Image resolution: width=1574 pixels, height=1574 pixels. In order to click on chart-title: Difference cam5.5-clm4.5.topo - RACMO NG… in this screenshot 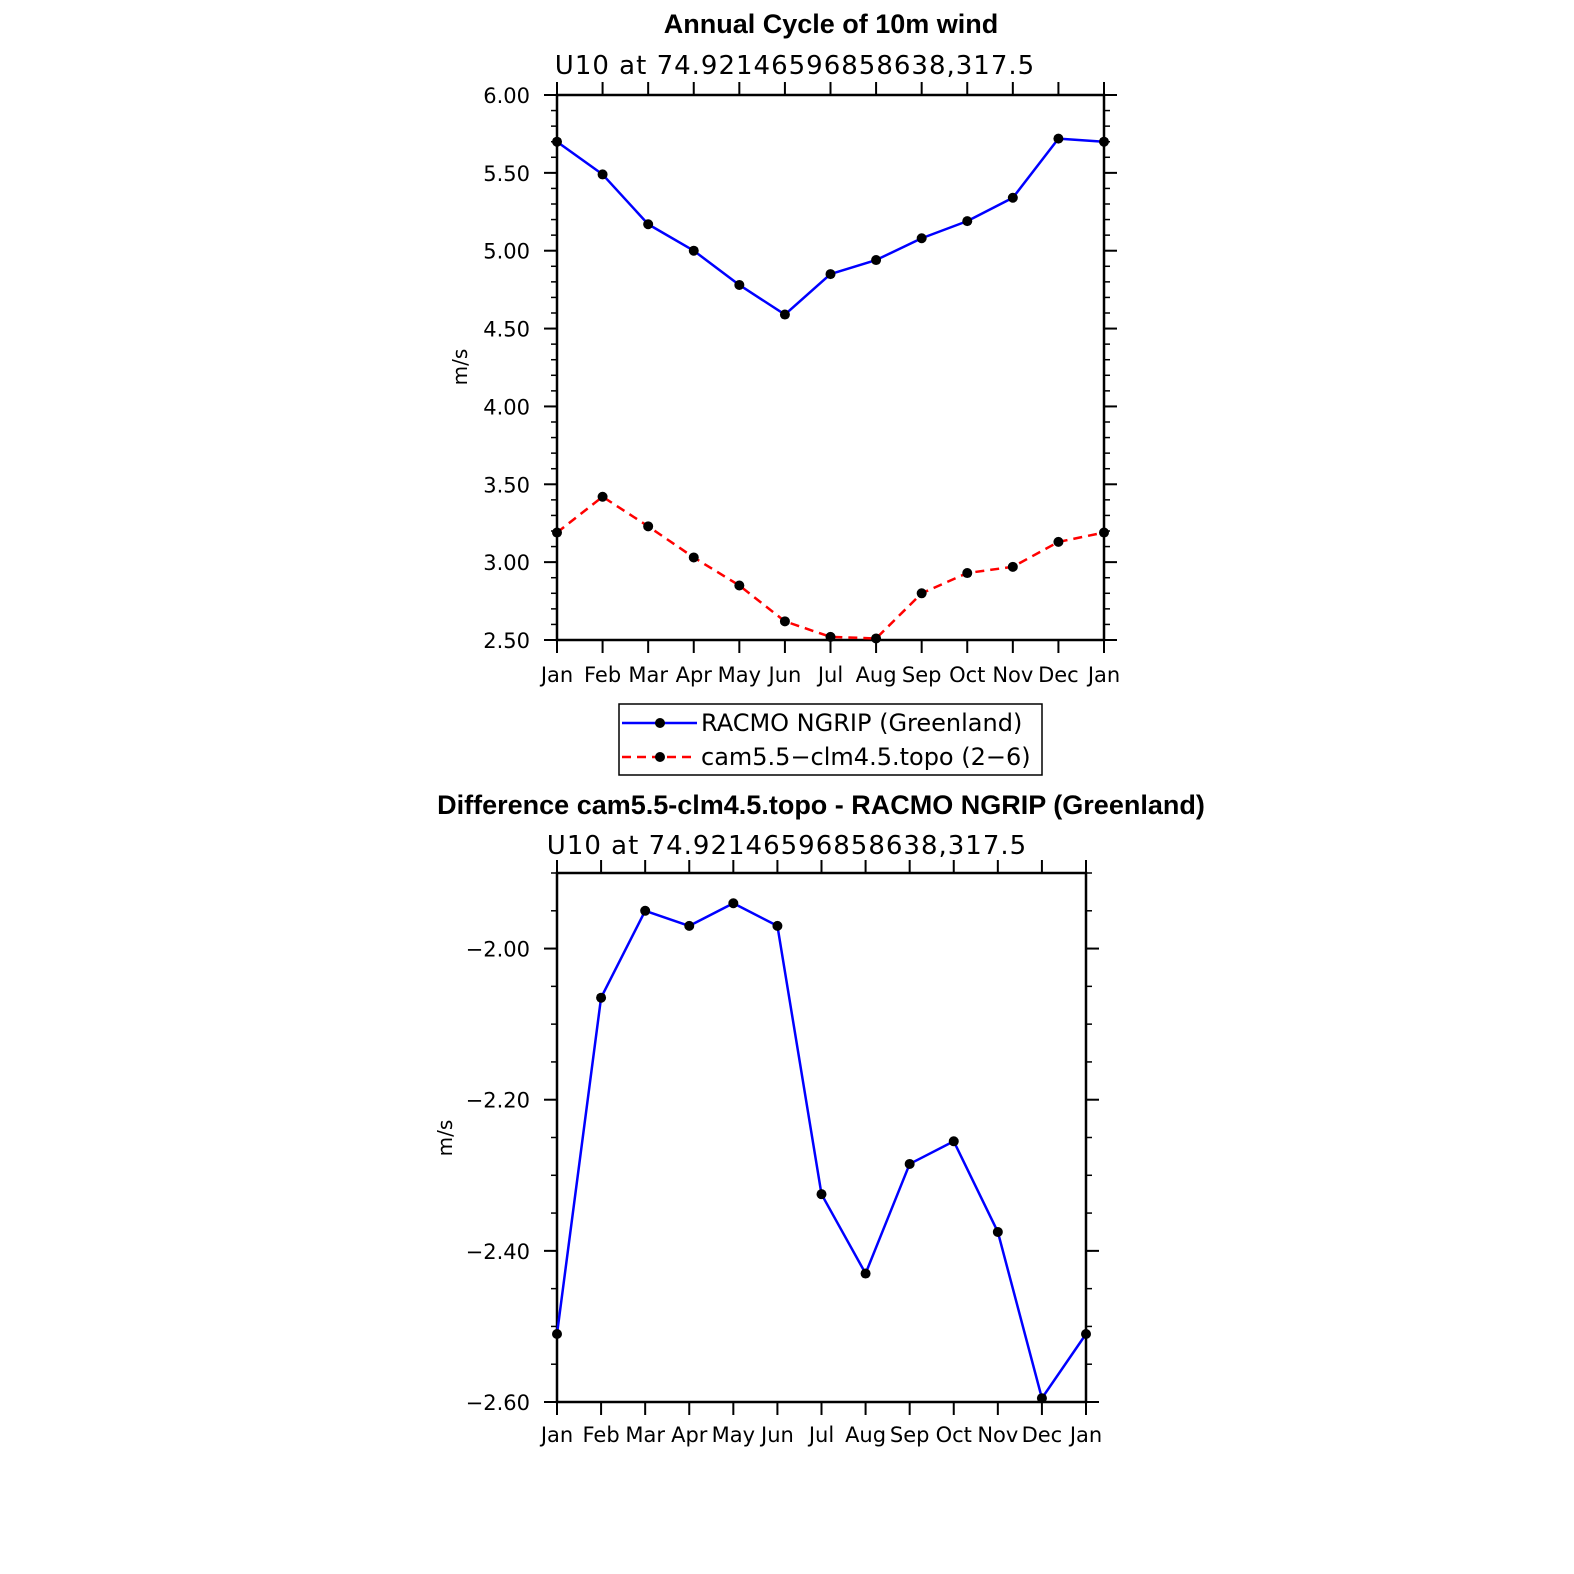, I will do `click(821, 805)`.